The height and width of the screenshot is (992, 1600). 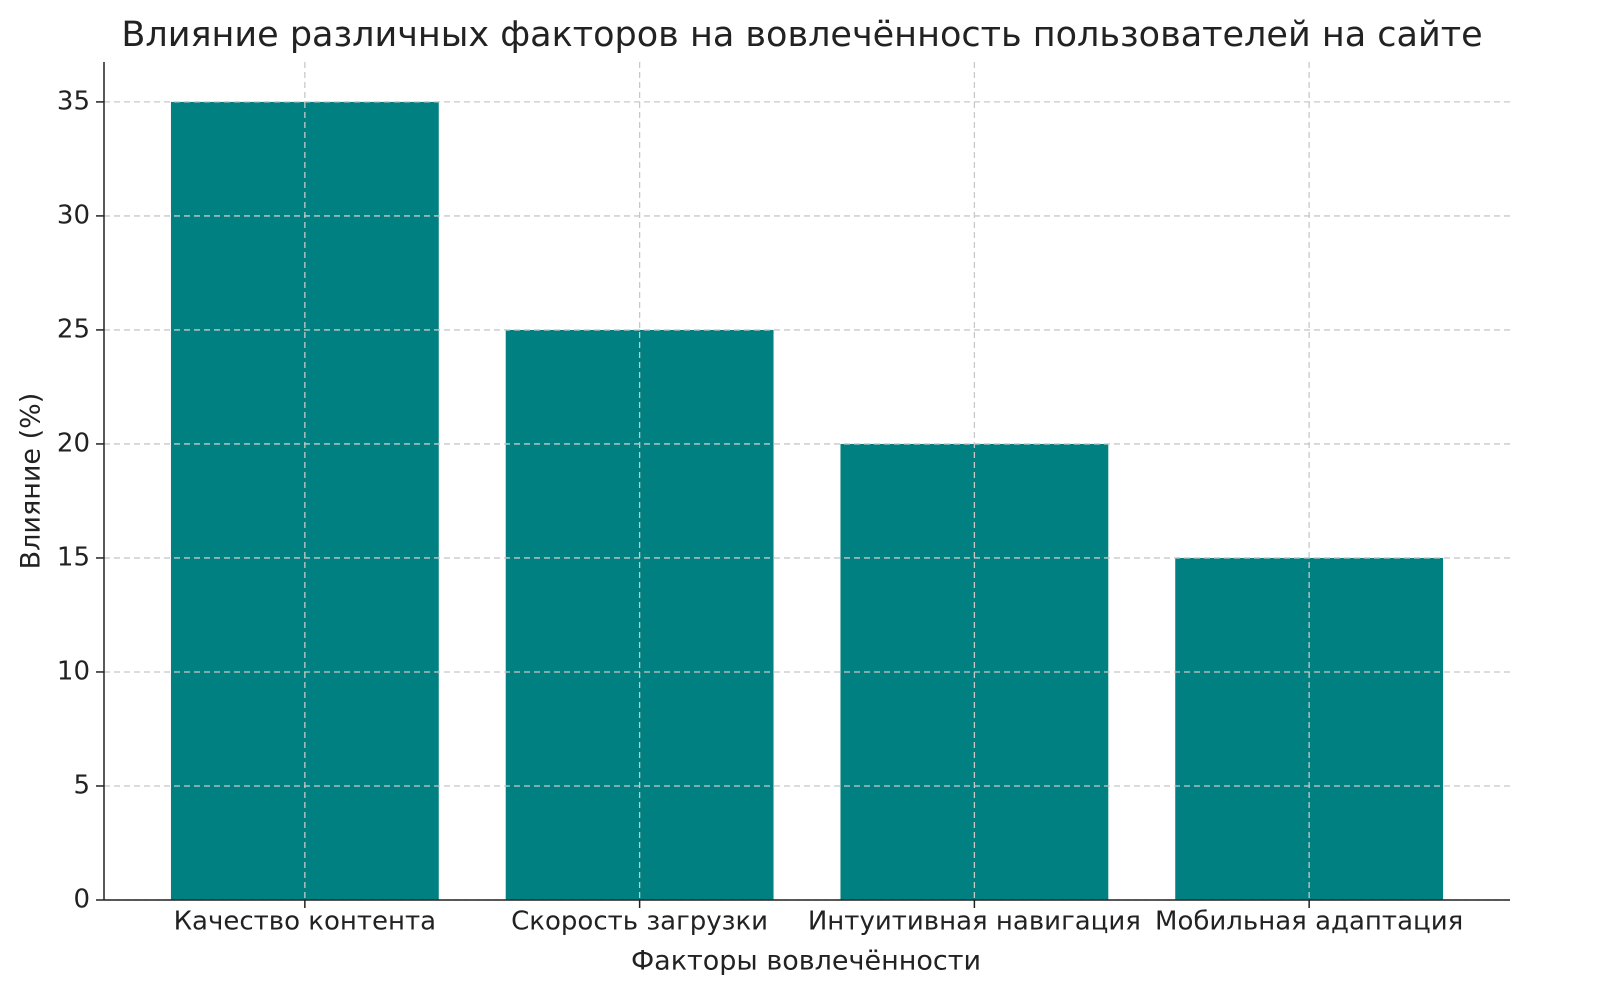 I want to click on x-tick-label: Мобильная адаптация, so click(x=1309, y=922).